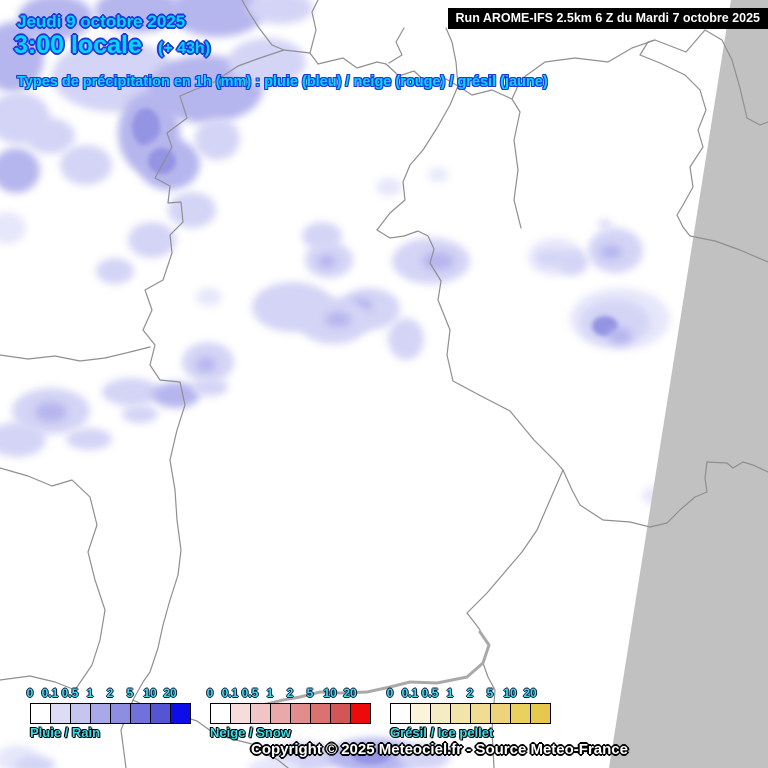 Image resolution: width=768 pixels, height=768 pixels. What do you see at coordinates (78, 45) in the screenshot?
I see `forecast-time: 3:00 locale` at bounding box center [78, 45].